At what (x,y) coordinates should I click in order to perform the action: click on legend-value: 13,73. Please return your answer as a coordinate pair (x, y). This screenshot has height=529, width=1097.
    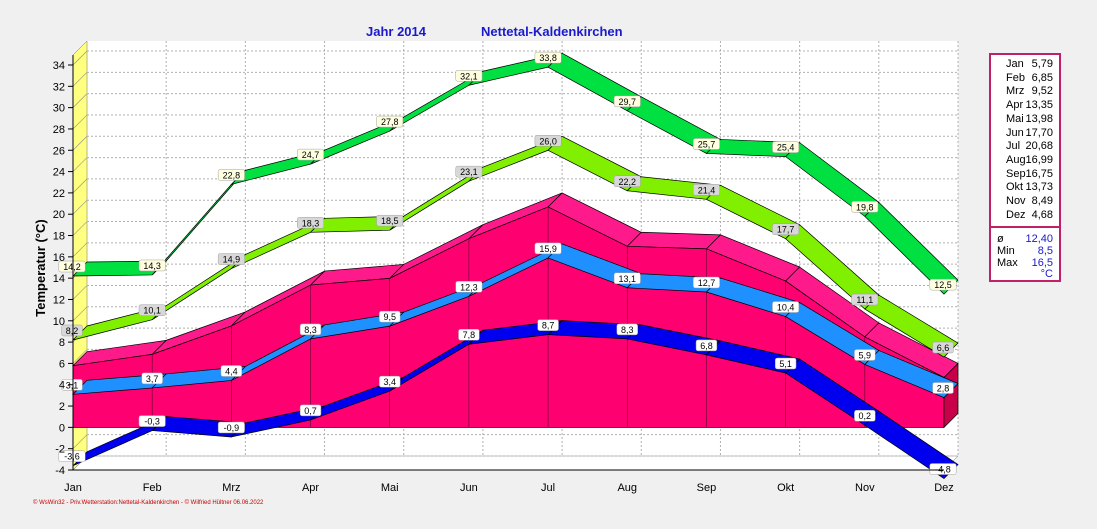
    Looking at the image, I should click on (1039, 187).